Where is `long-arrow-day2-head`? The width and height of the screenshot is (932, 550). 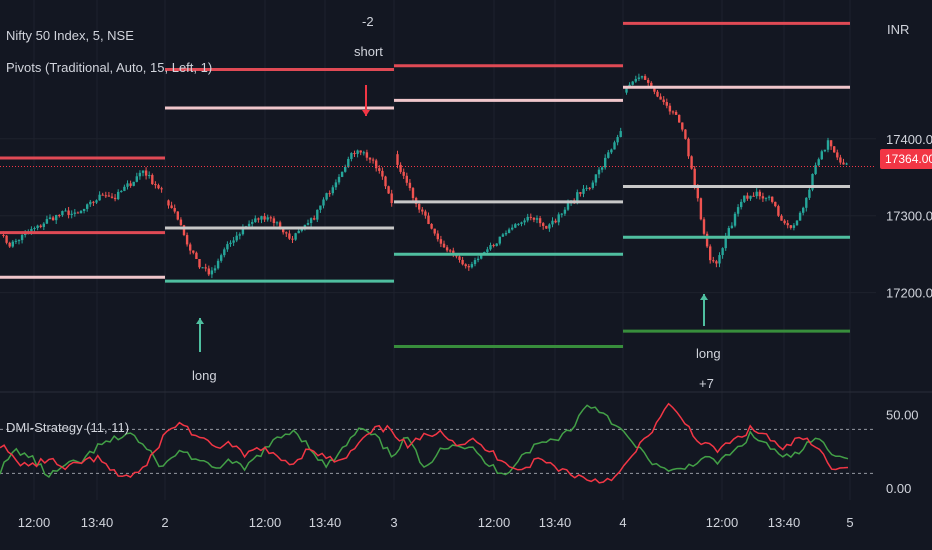 long-arrow-day2-head is located at coordinates (200, 321).